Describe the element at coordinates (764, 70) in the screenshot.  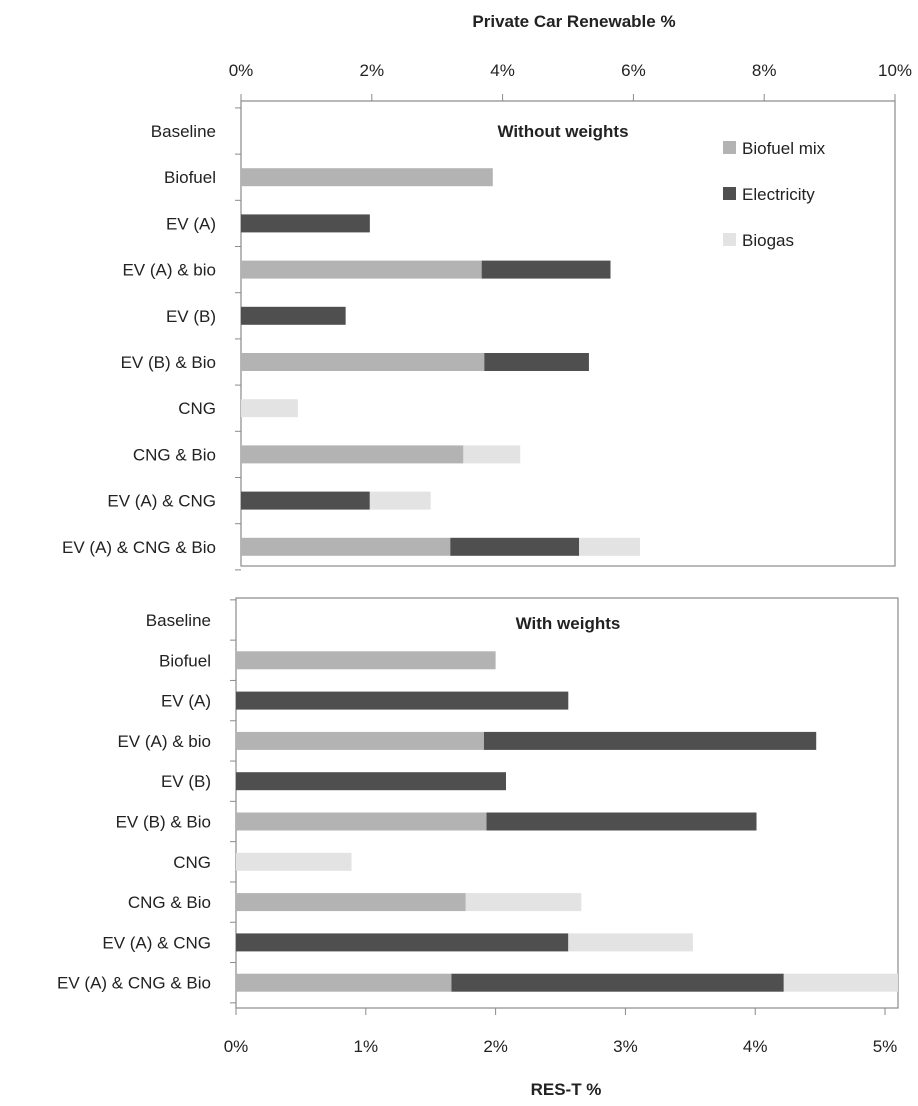
I see `x-tick-label: 8%` at that location.